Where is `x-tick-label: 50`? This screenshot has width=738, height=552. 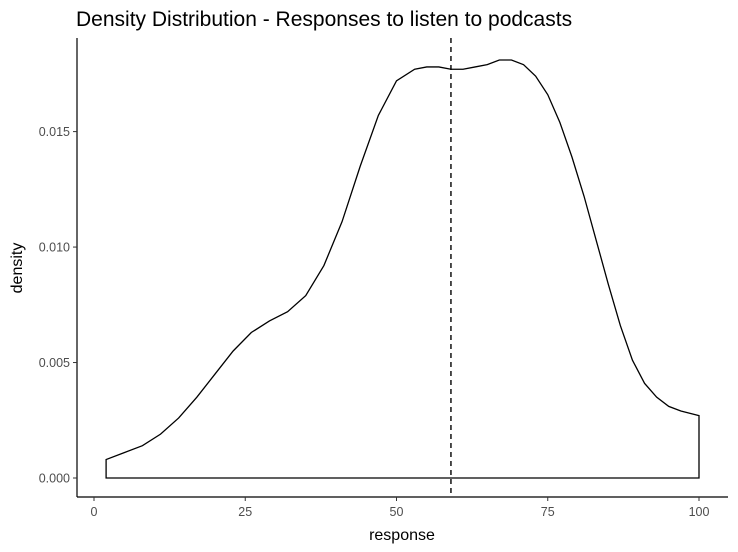
x-tick-label: 50 is located at coordinates (397, 512).